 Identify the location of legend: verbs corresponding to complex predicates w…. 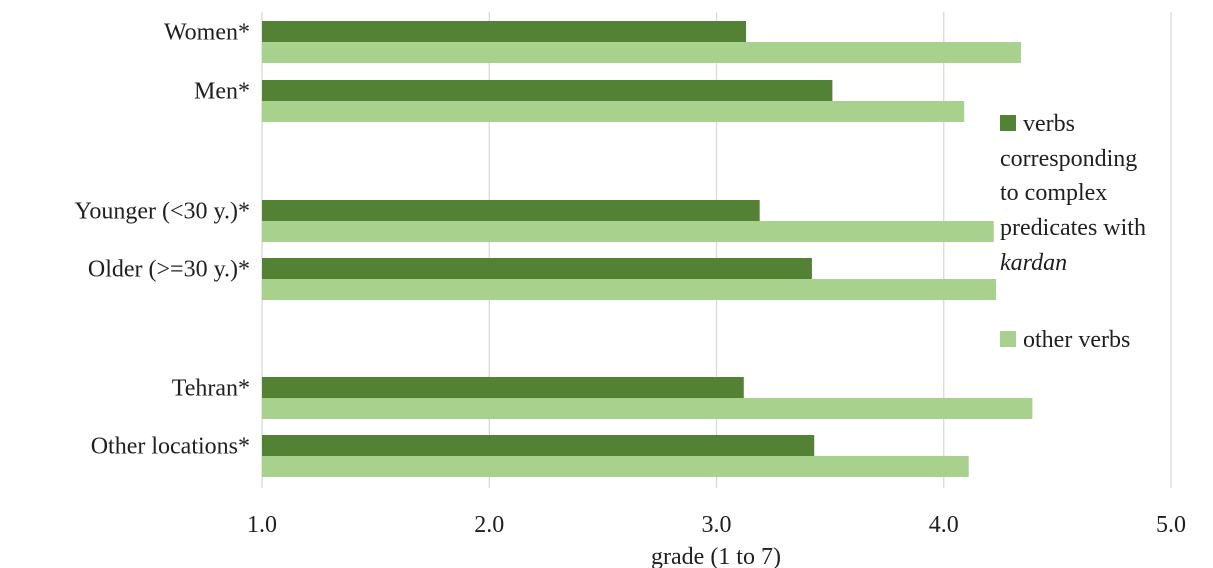
(1073, 232).